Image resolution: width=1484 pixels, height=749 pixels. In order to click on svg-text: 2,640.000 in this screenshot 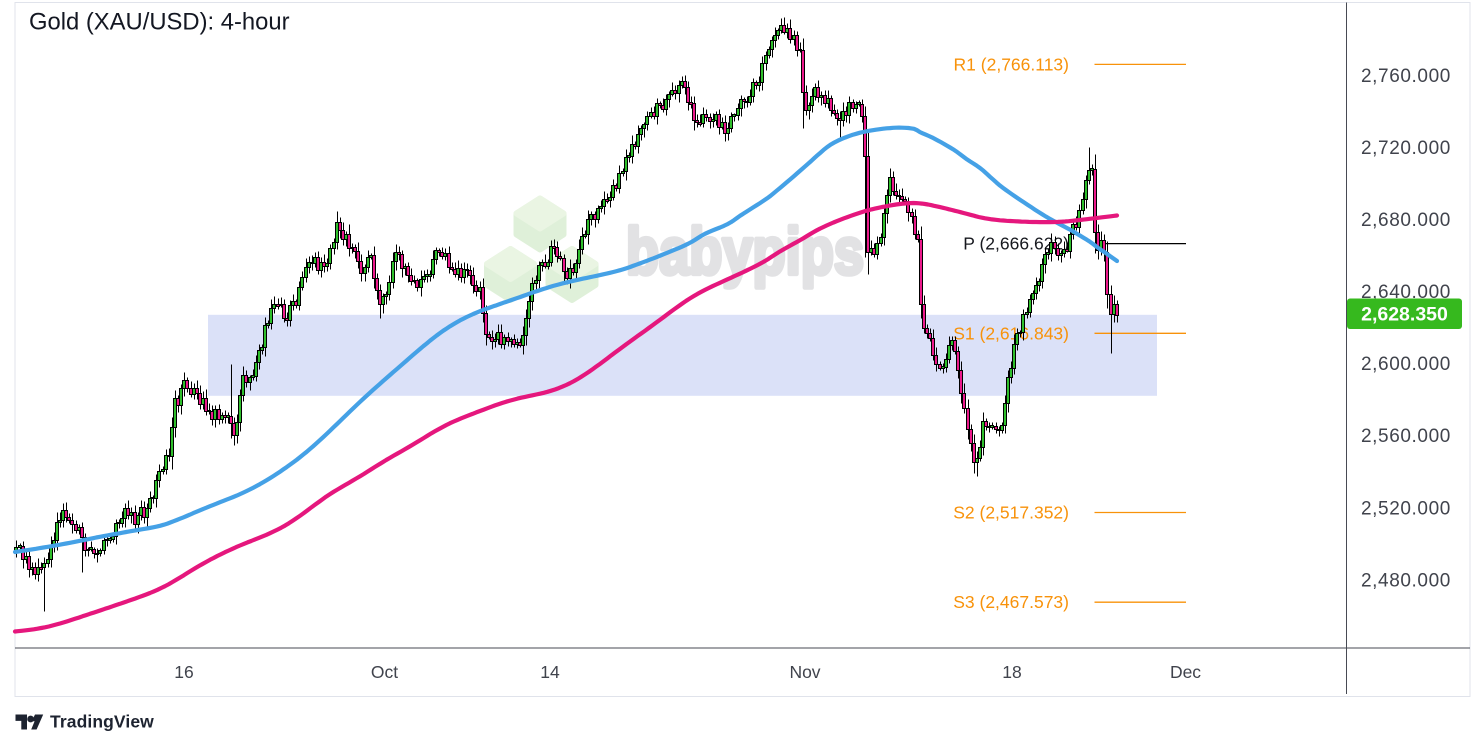, I will do `click(1406, 292)`.